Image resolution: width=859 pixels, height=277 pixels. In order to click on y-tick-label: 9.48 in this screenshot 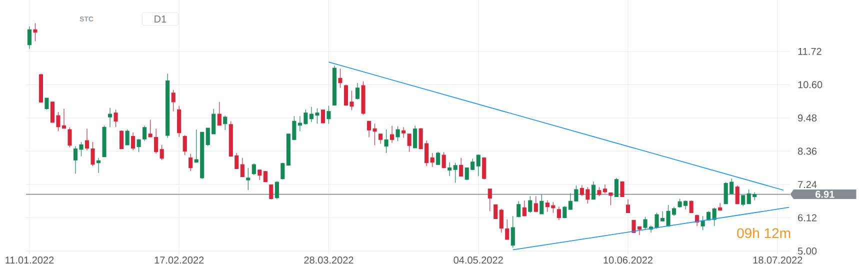, I will do `click(807, 118)`.